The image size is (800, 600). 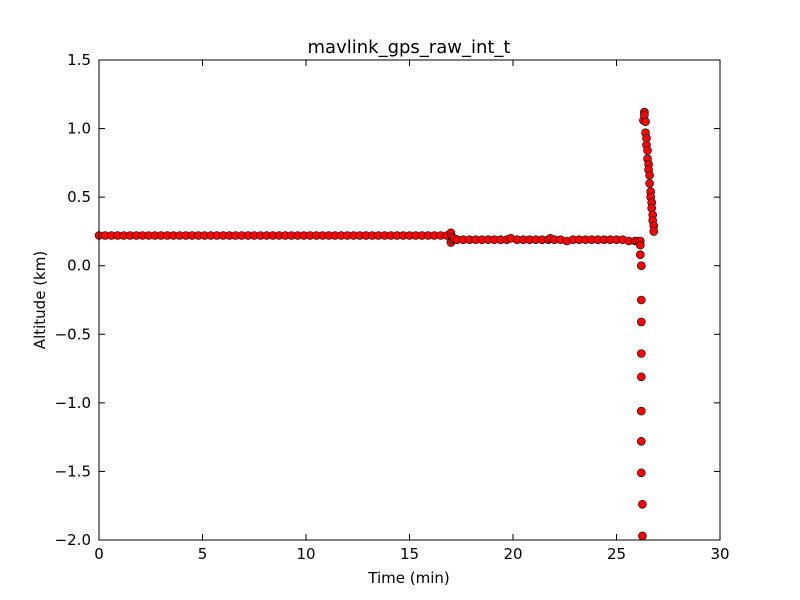 I want to click on x-tick-label: 10, so click(x=305, y=554).